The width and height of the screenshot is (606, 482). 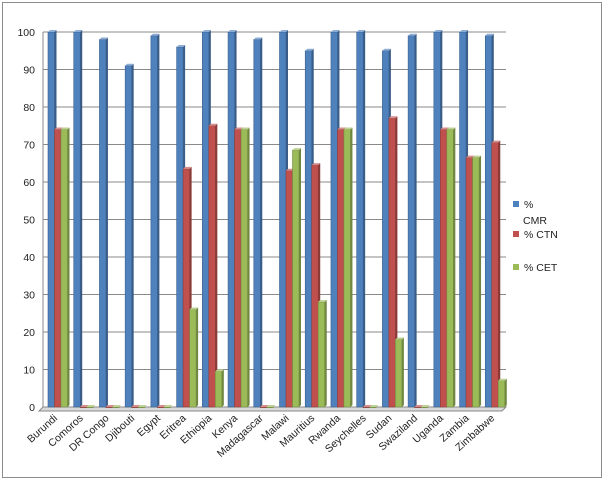 I want to click on bar-cet-dr-congo, so click(x=116, y=406).